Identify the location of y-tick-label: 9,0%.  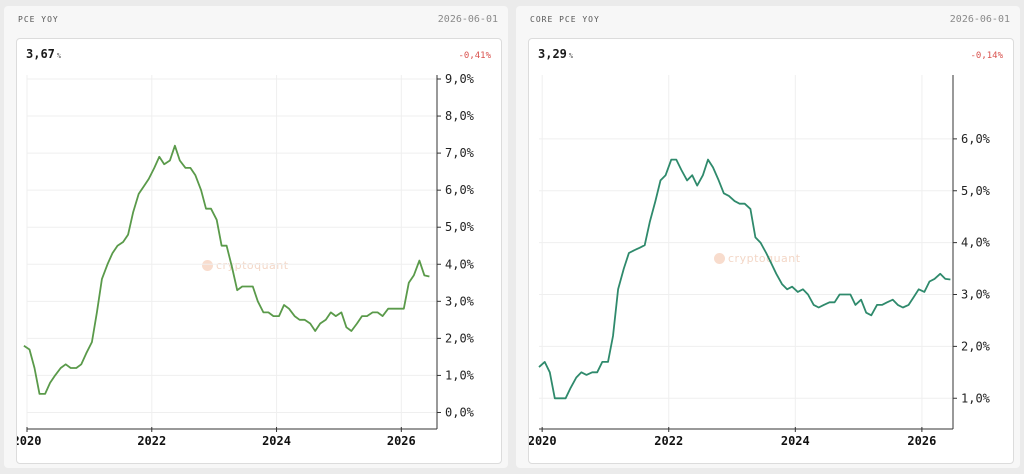
(460, 79).